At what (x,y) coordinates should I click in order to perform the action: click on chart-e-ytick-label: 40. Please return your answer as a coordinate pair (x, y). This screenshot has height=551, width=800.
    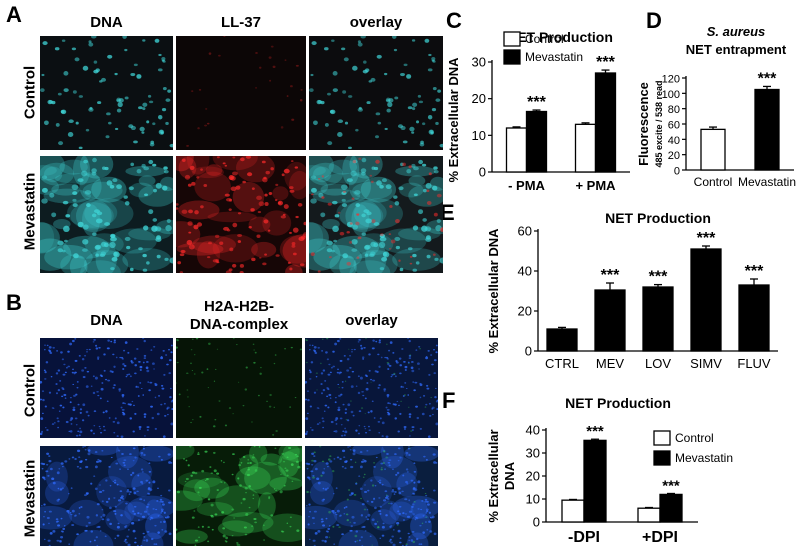
    Looking at the image, I should click on (525, 271).